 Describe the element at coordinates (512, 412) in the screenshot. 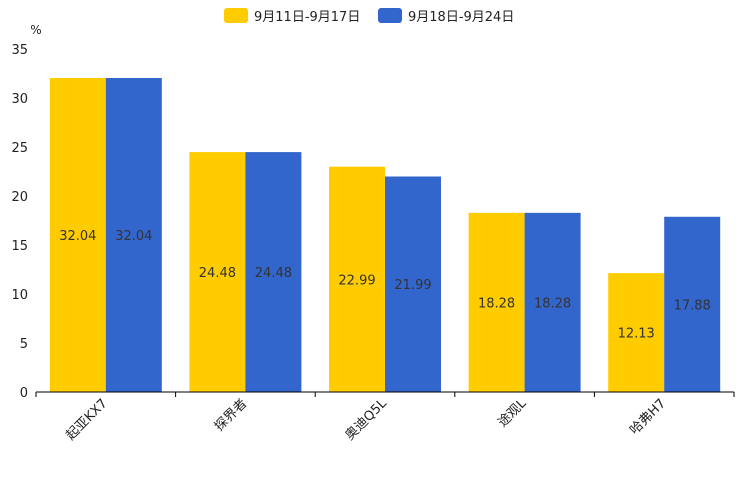

I see `x-category-label: 途观L` at that location.